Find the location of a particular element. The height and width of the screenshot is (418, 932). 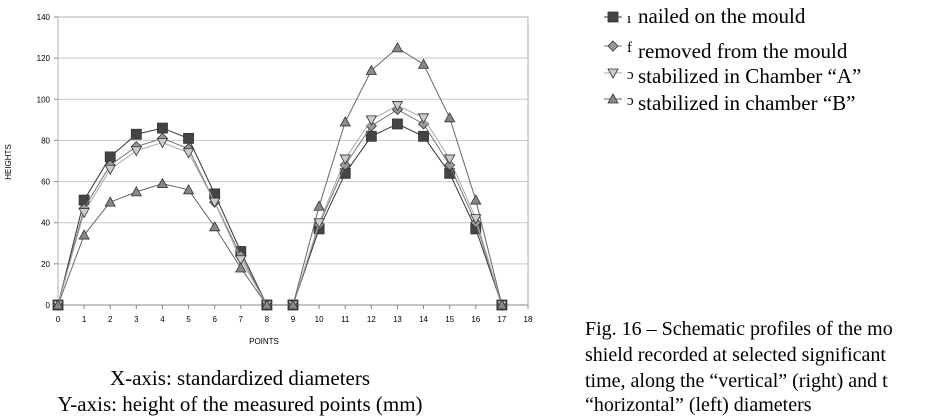

y-tick-label-40: 40 is located at coordinates (45, 223).